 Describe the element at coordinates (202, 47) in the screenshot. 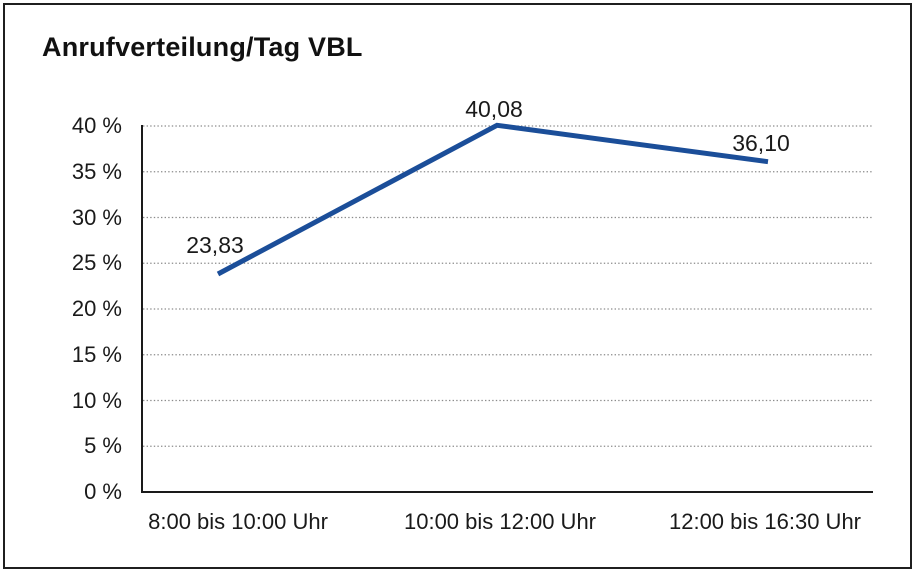

I see `chart-title: Anrufverteilung/Tag VBL` at that location.